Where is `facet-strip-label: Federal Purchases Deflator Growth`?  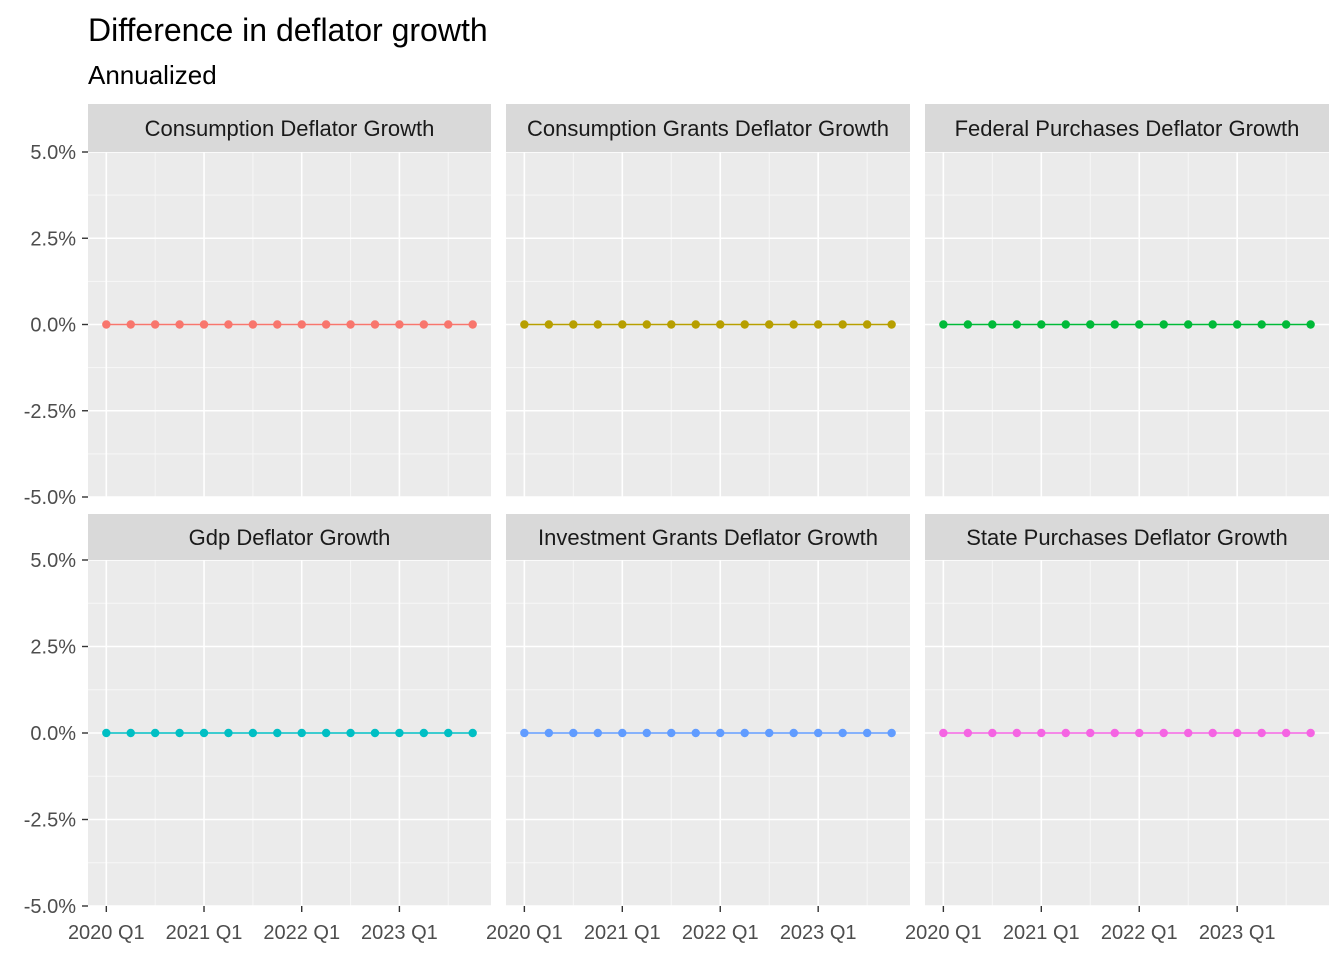
facet-strip-label: Federal Purchases Deflator Growth is located at coordinates (1127, 128).